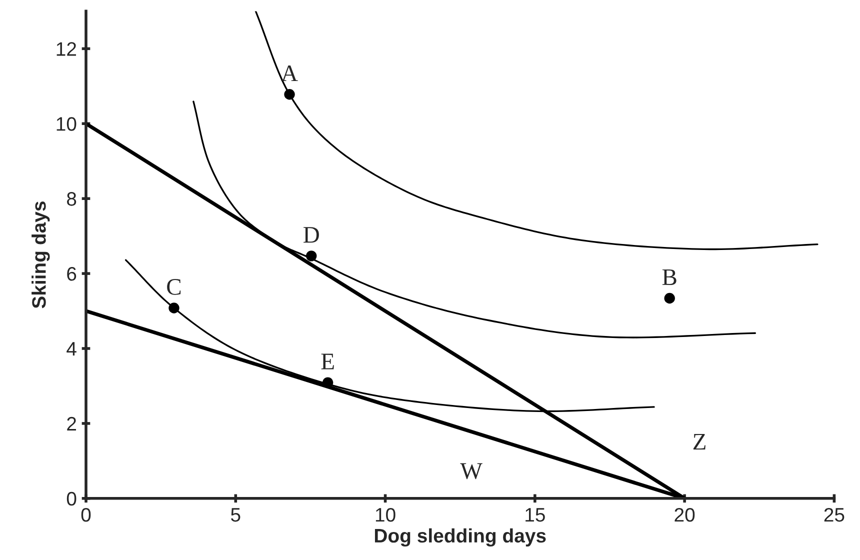 Image resolution: width=860 pixels, height=560 pixels. Describe the element at coordinates (669, 277) in the screenshot. I see `annotation: B` at that location.